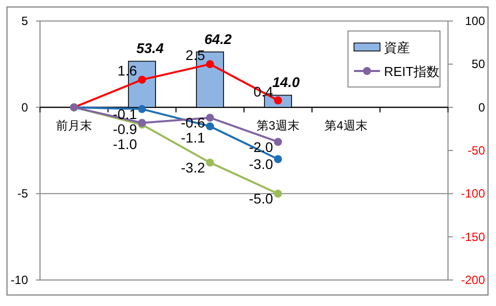 The height and width of the screenshot is (306, 496). What do you see at coordinates (218, 38) in the screenshot?
I see `data-label: 64.2` at bounding box center [218, 38].